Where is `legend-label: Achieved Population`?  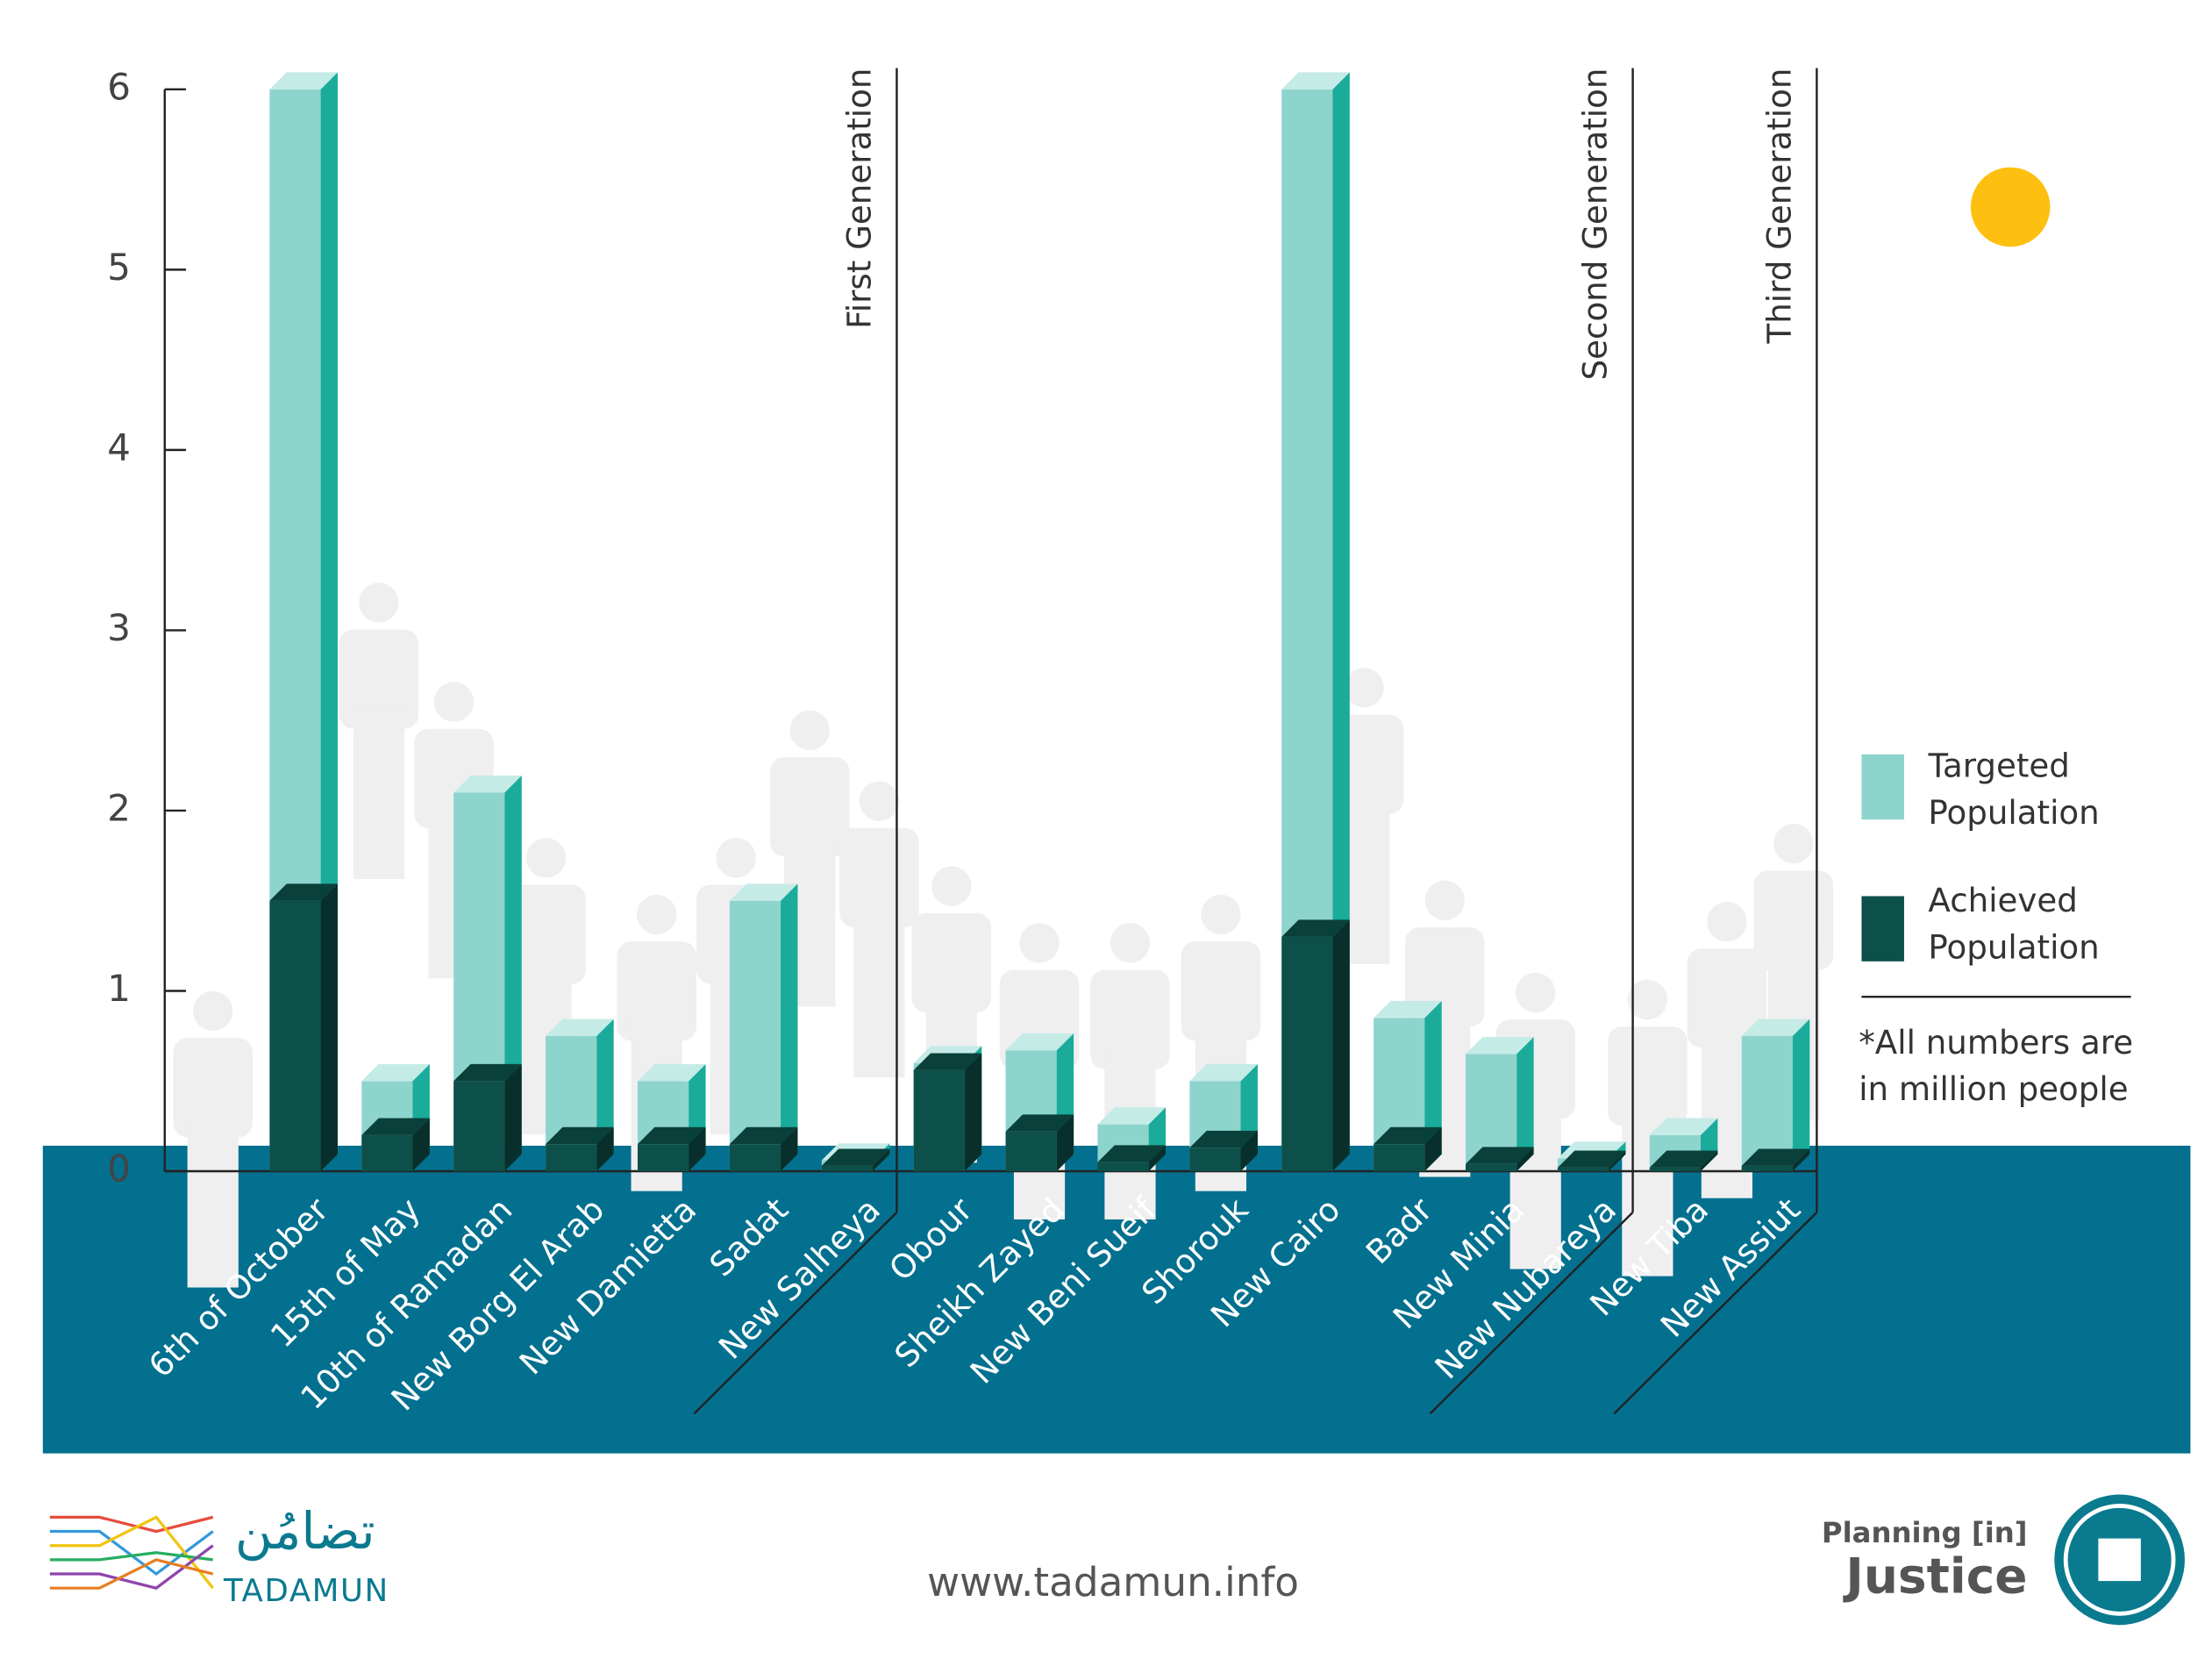
legend-label: Achieved Population is located at coordinates (2014, 925).